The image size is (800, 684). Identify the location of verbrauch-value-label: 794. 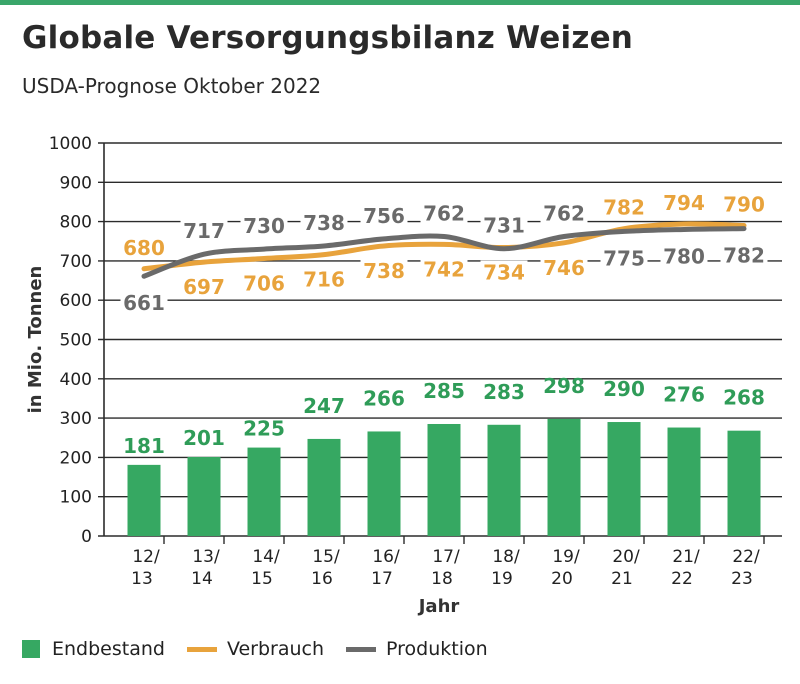
(684, 203).